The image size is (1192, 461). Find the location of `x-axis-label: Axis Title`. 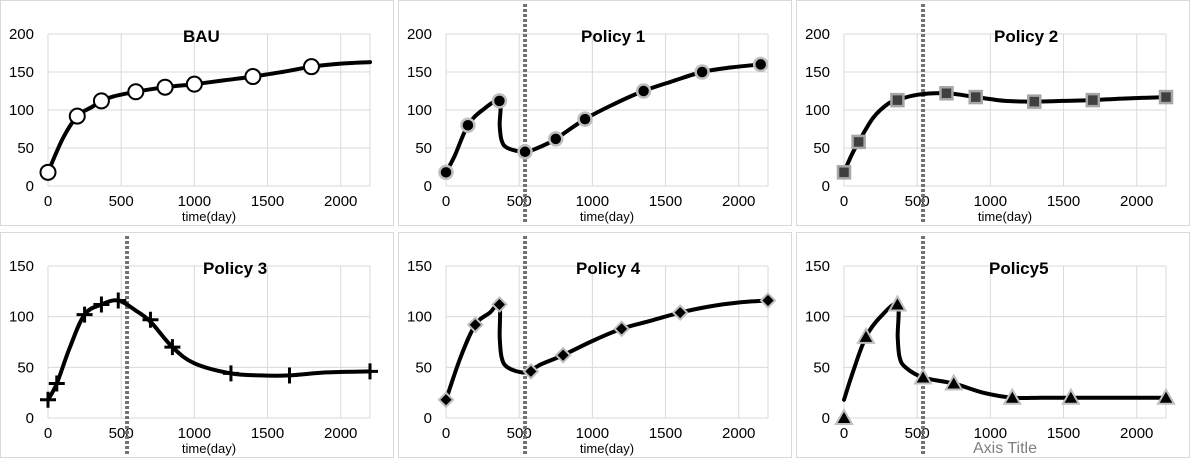

x-axis-label: Axis Title is located at coordinates (1005, 448).